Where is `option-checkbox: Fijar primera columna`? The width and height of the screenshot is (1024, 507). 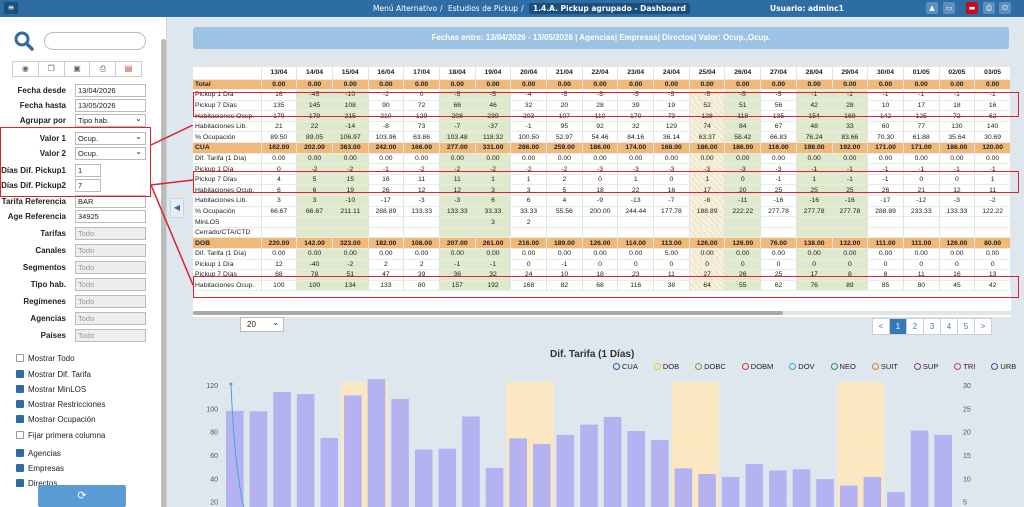 option-checkbox: Fijar primera columna is located at coordinates (60, 437).